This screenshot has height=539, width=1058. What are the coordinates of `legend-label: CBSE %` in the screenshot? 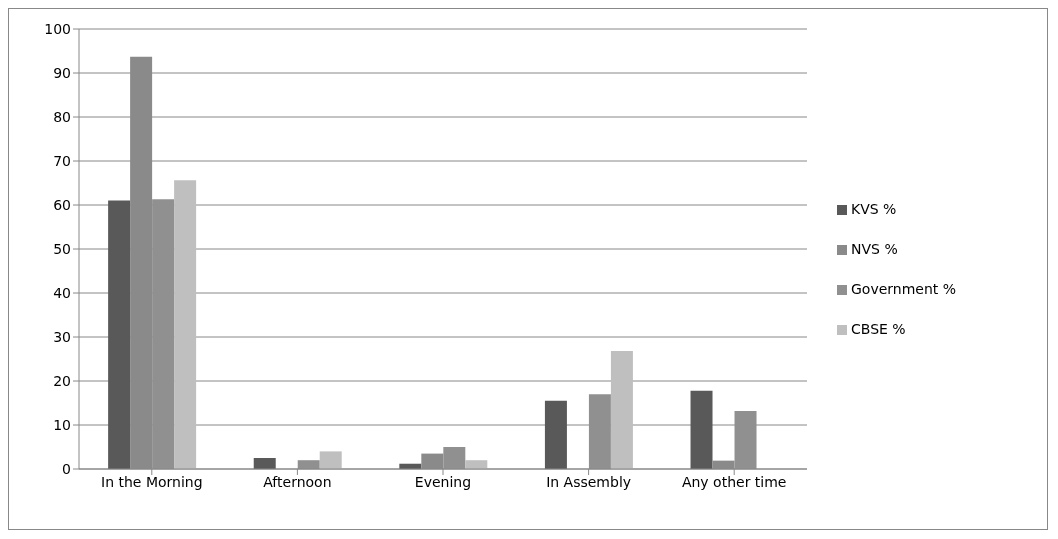 It's located at (878, 329).